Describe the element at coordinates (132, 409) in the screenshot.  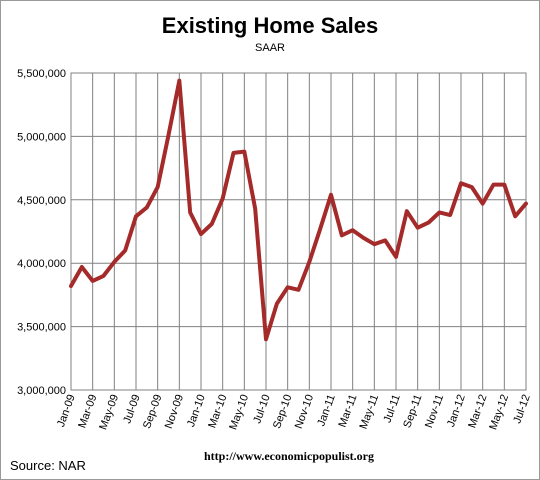
I see `x-tick-label: Jul-09` at that location.